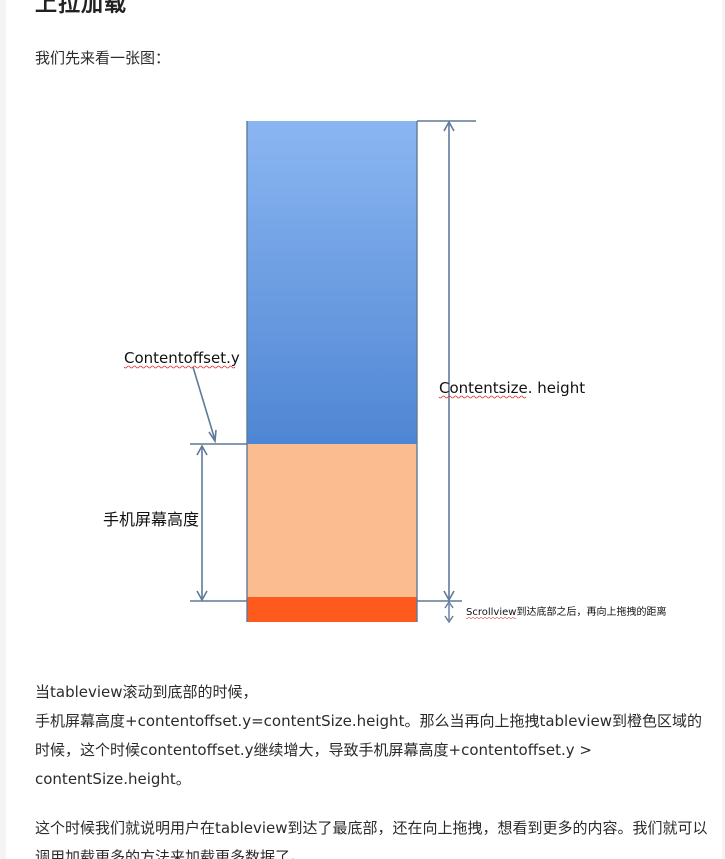 This screenshot has height=859, width=725. Describe the element at coordinates (332, 520) in the screenshot. I see `screen-area` at that location.